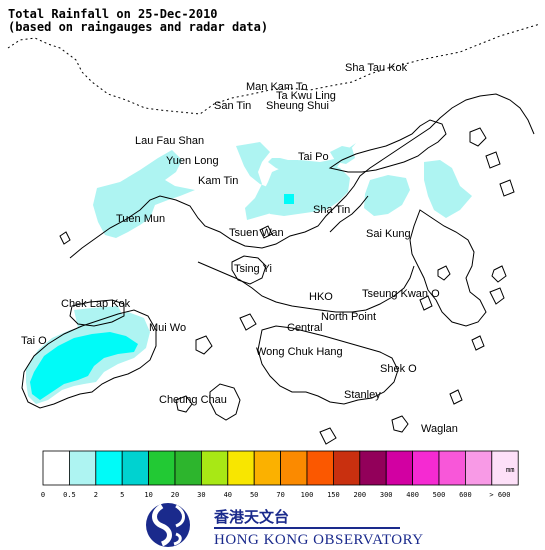 The height and width of the screenshot is (550, 545). What do you see at coordinates (439, 495) in the screenshot?
I see `legend-tick-label: 500` at bounding box center [439, 495].